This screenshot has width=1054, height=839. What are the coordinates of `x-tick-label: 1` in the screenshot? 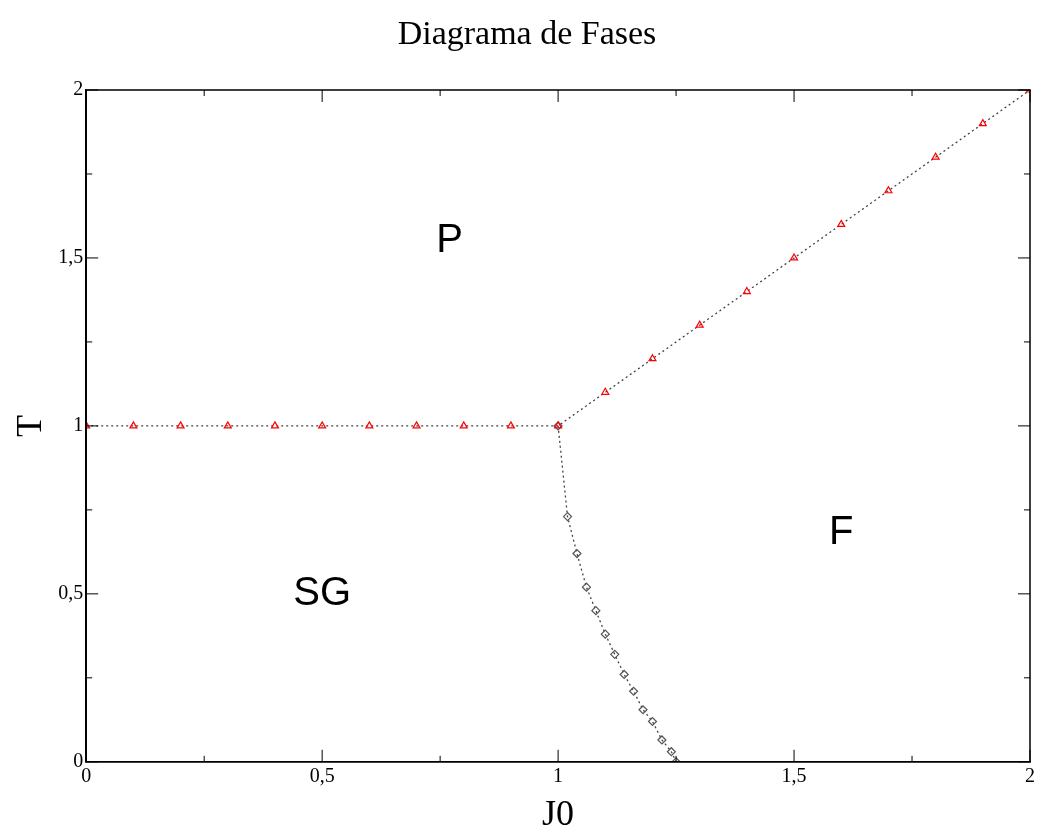 It's located at (558, 775).